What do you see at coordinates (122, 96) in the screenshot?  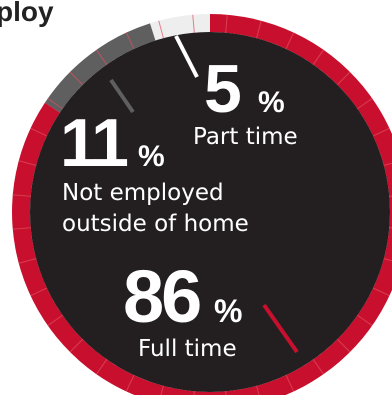 I see `leader-line-not-employed` at bounding box center [122, 96].